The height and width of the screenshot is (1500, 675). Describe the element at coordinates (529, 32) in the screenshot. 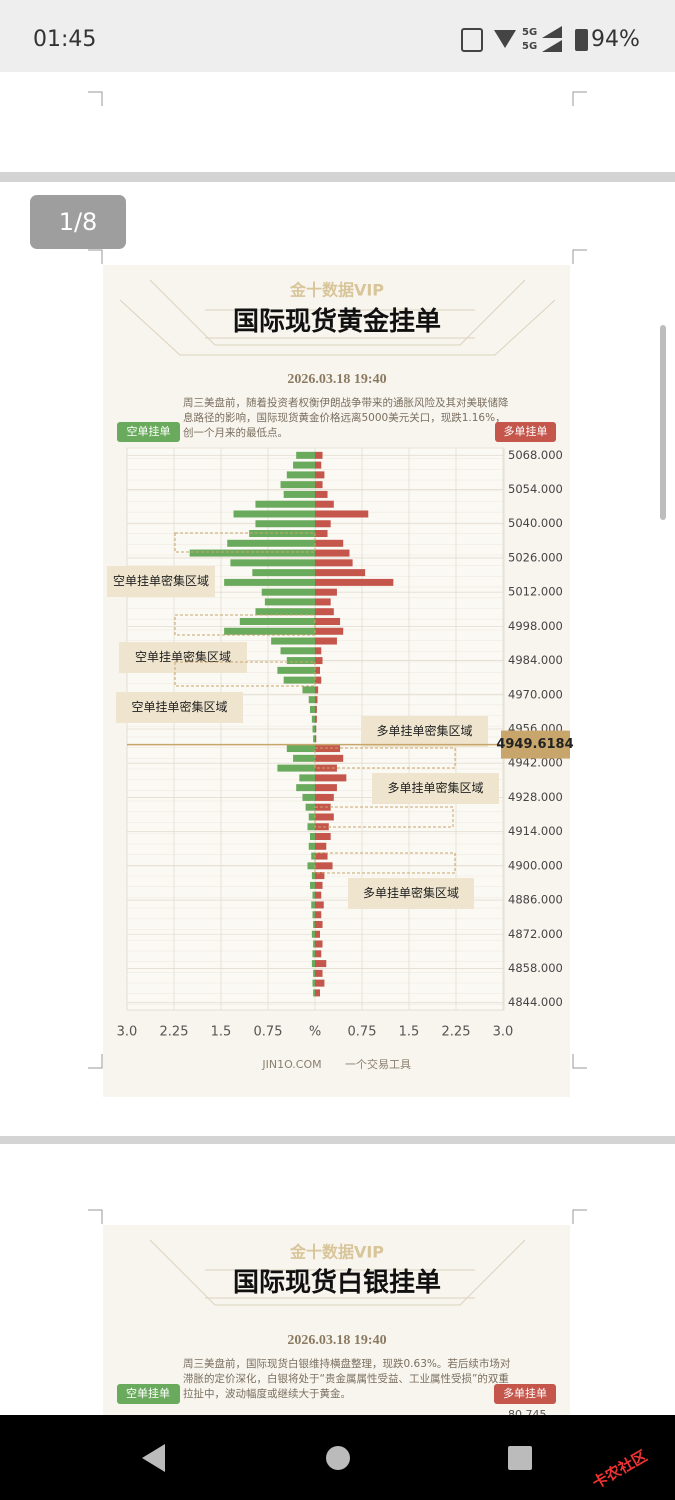

I see `svg-text: 5G` at that location.